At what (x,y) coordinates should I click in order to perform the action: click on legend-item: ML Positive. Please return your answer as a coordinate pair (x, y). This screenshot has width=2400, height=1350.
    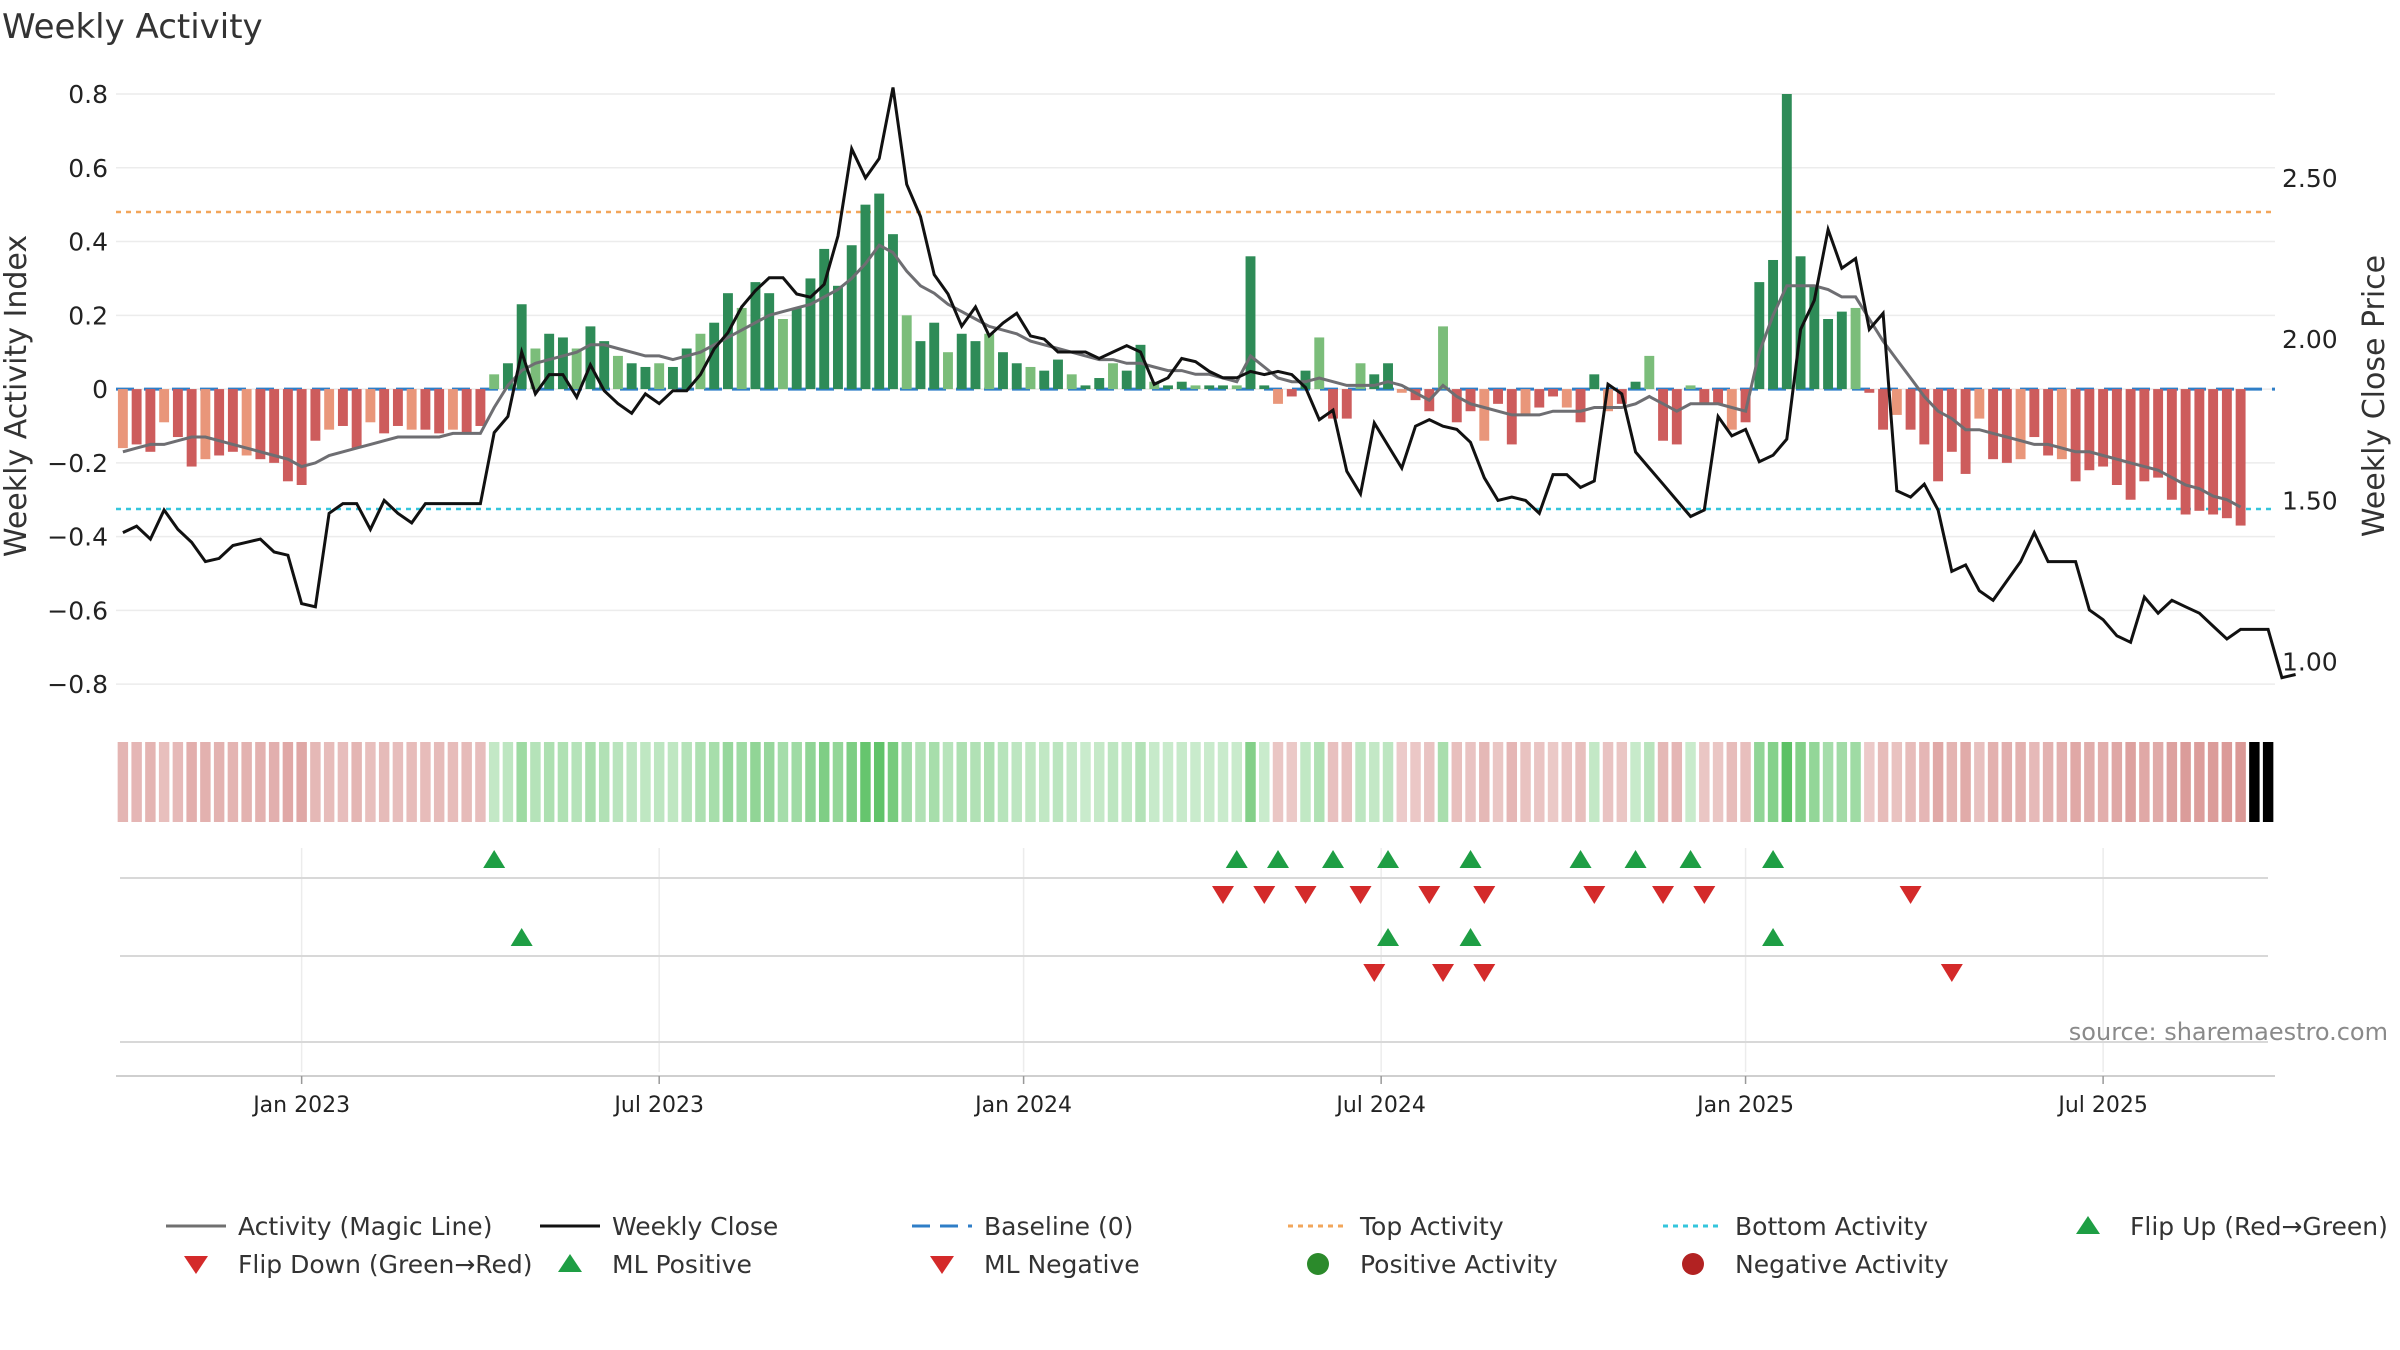
    Looking at the image, I should click on (655, 1264).